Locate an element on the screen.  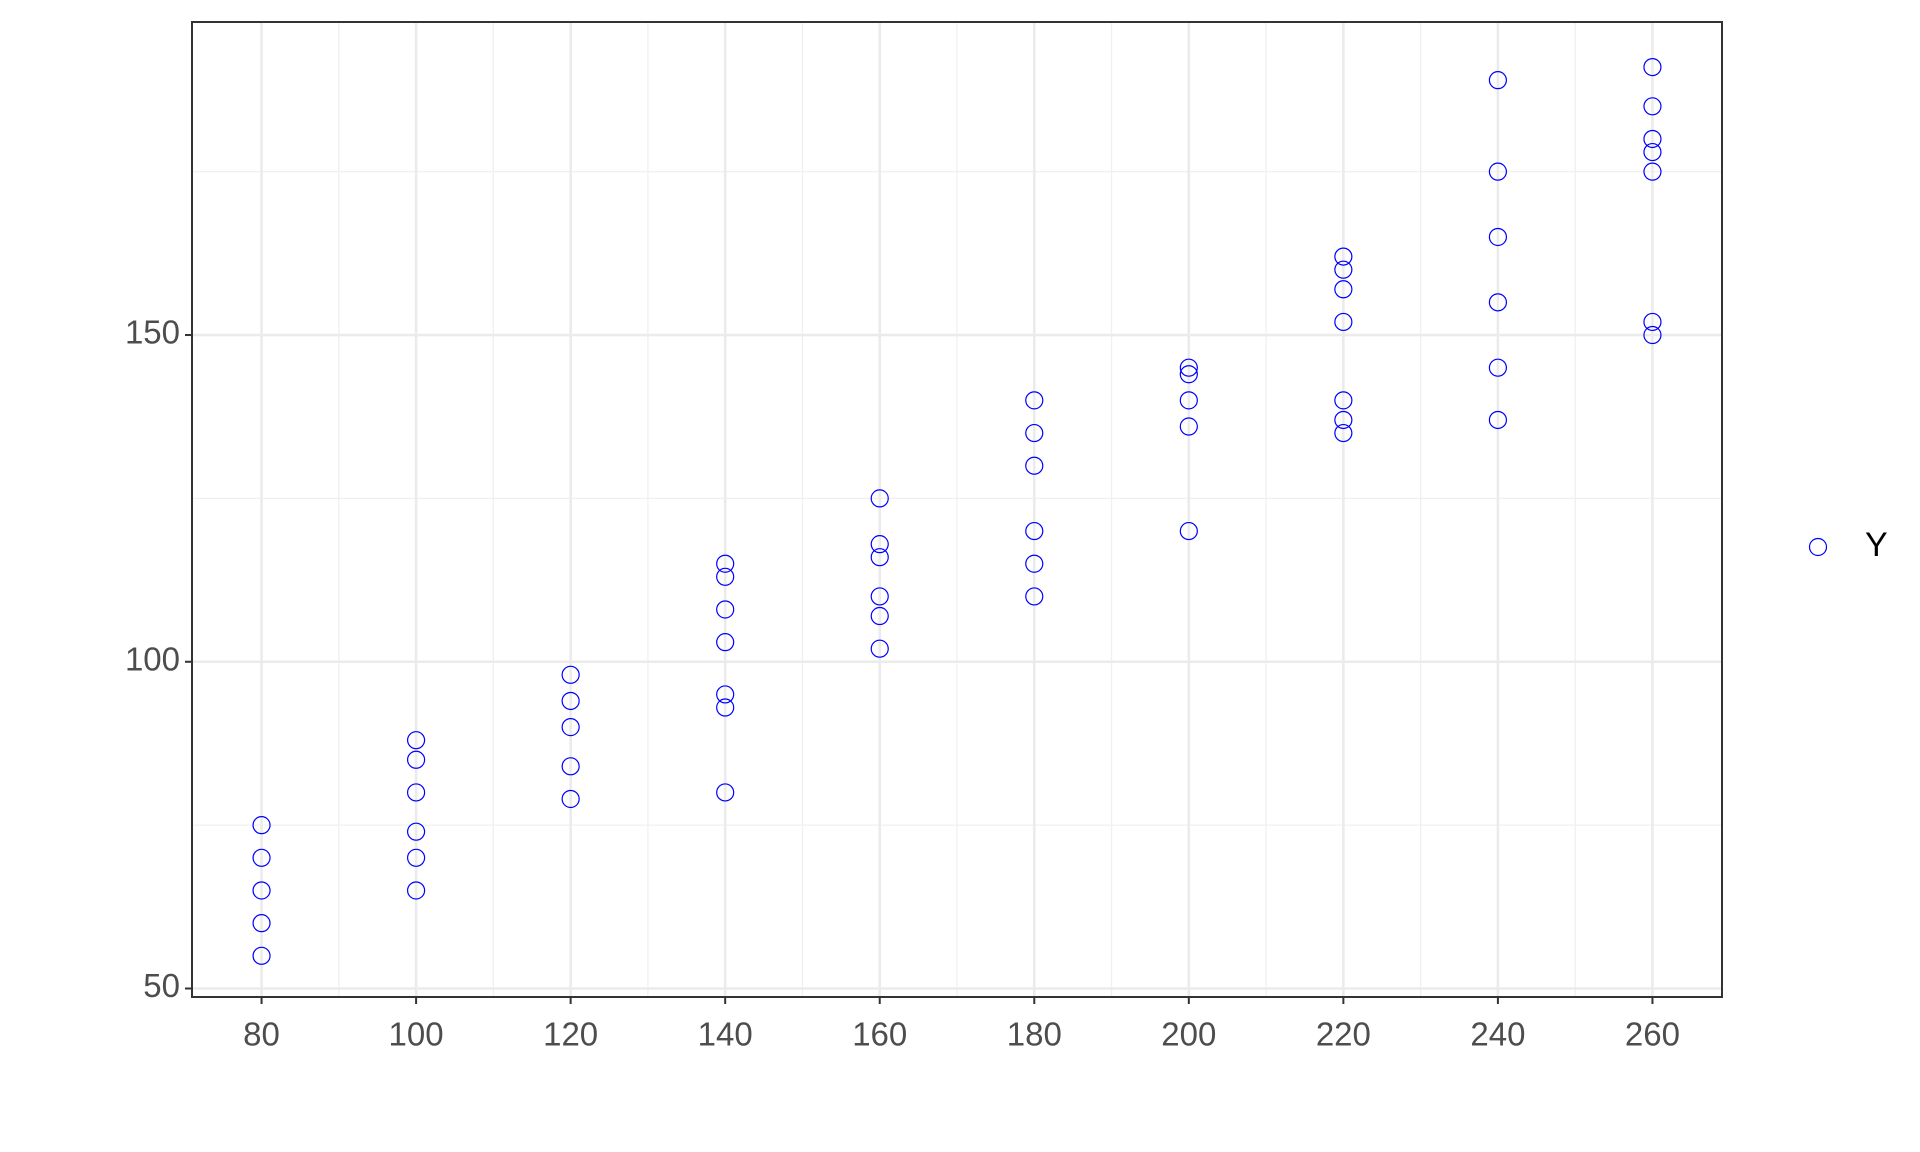
x-tick-label: 80 is located at coordinates (261, 1034).